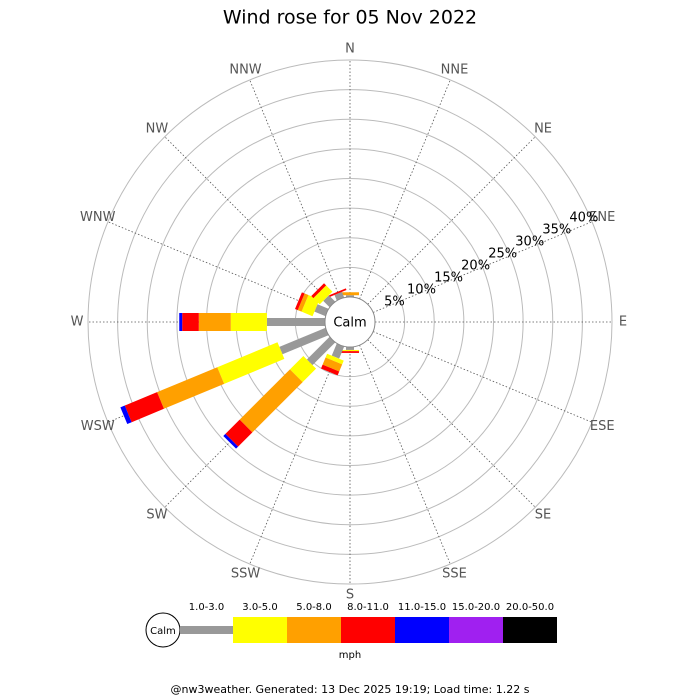 The height and width of the screenshot is (700, 700). What do you see at coordinates (530, 607) in the screenshot?
I see `legend-label: 20.0-50.0` at bounding box center [530, 607].